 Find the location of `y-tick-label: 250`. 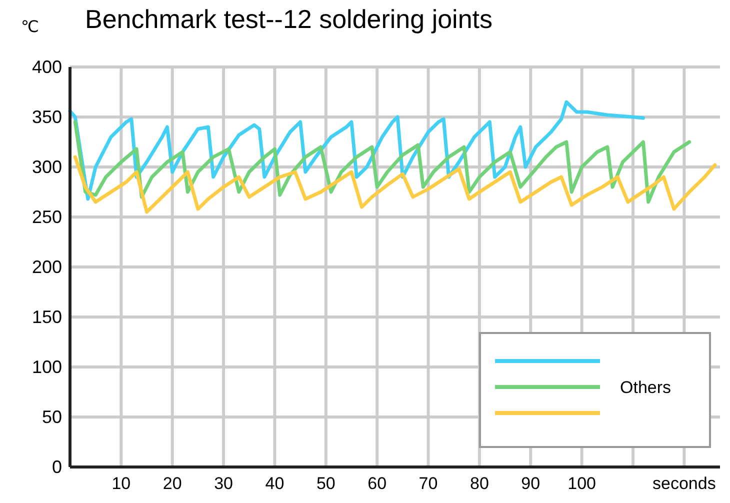

y-tick-label: 250 is located at coordinates (47, 217).